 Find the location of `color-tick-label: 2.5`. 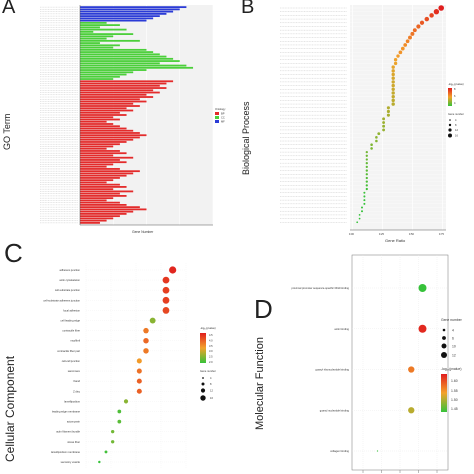

color-tick-label: 2.5 is located at coordinates (211, 357).